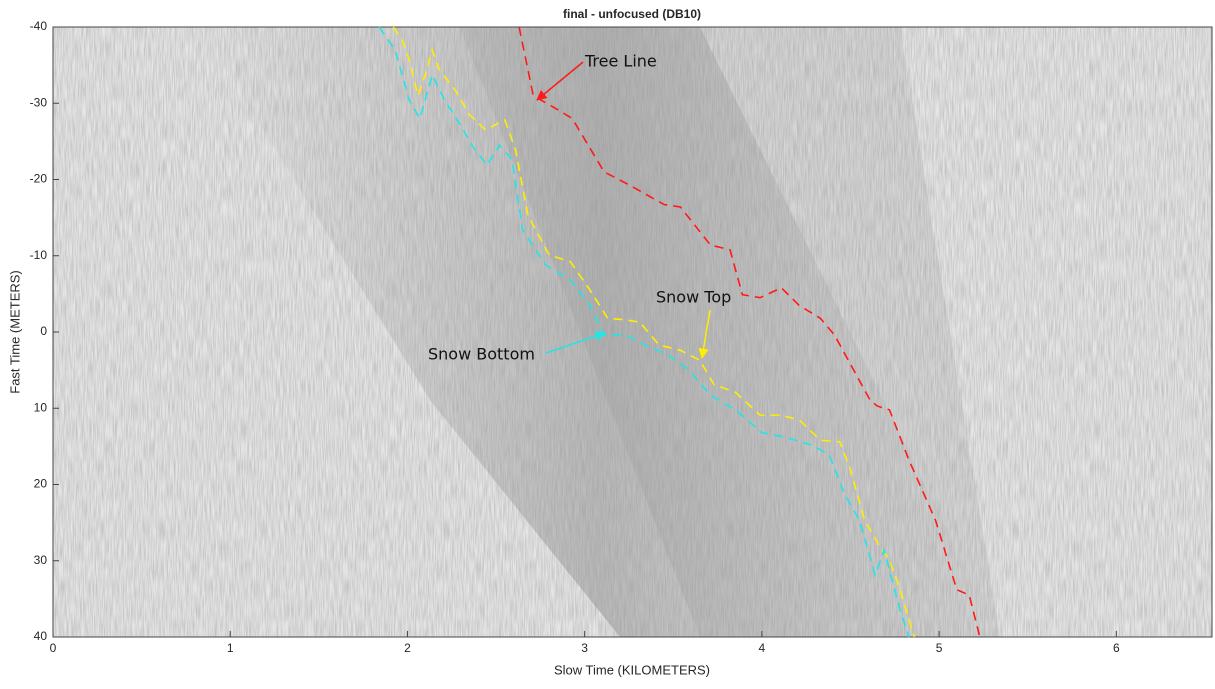 Image resolution: width=1215 pixels, height=689 pixels. I want to click on chart-title: final - unfocused (DB10), so click(632, 14).